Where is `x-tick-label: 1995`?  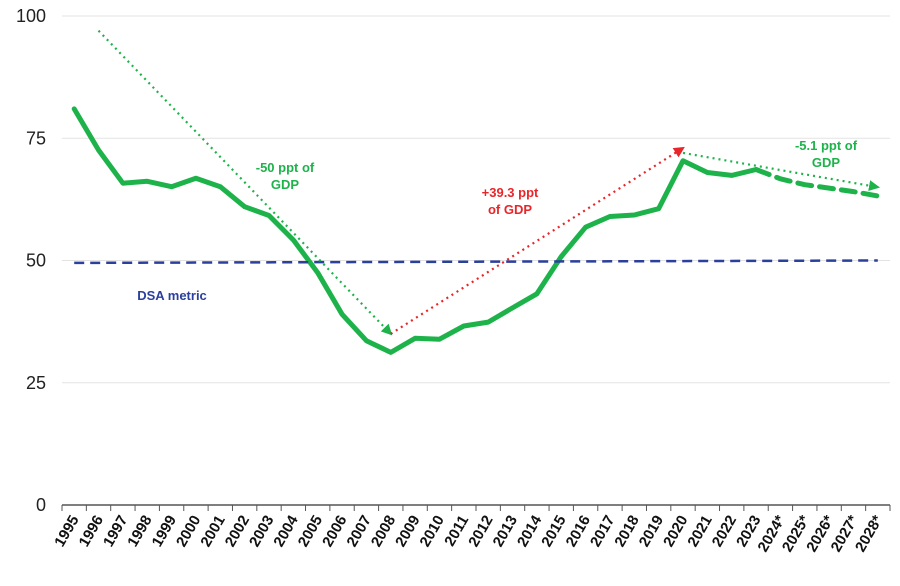 x-tick-label: 1995 is located at coordinates (66, 531).